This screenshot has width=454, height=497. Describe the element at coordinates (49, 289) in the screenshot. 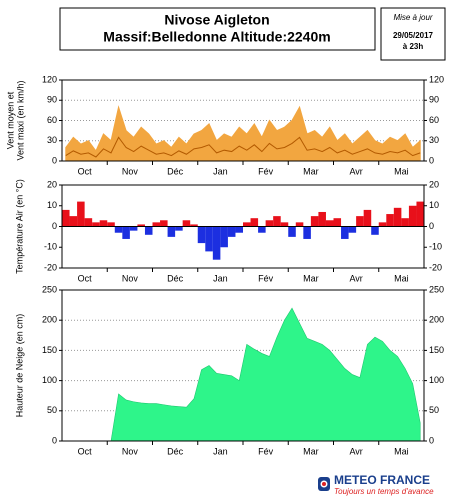

I see `y-tick-label: 250` at that location.